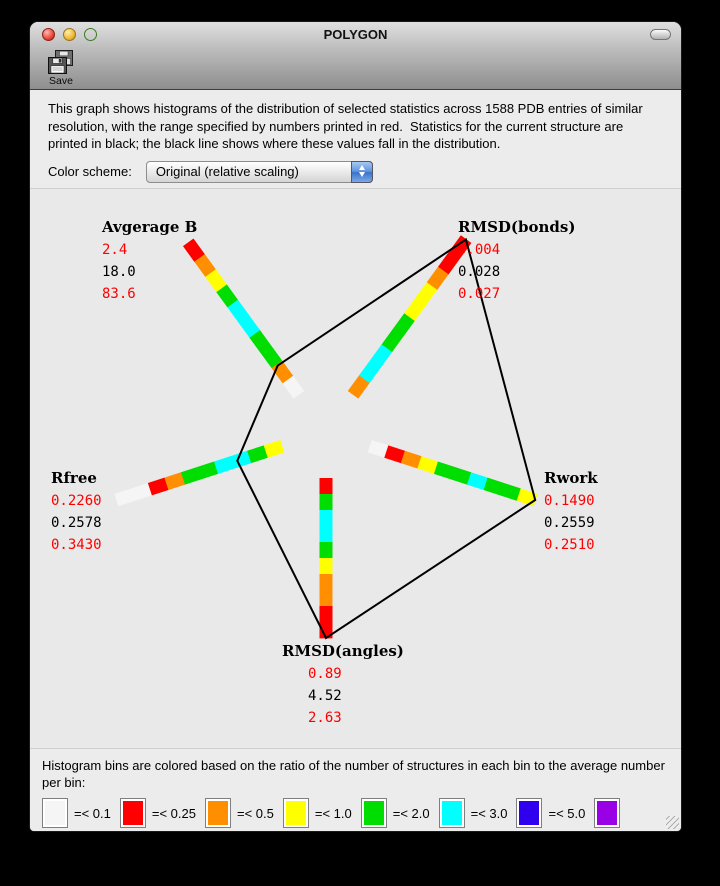  What do you see at coordinates (361, 171) in the screenshot?
I see `popup-stepper-icon` at bounding box center [361, 171].